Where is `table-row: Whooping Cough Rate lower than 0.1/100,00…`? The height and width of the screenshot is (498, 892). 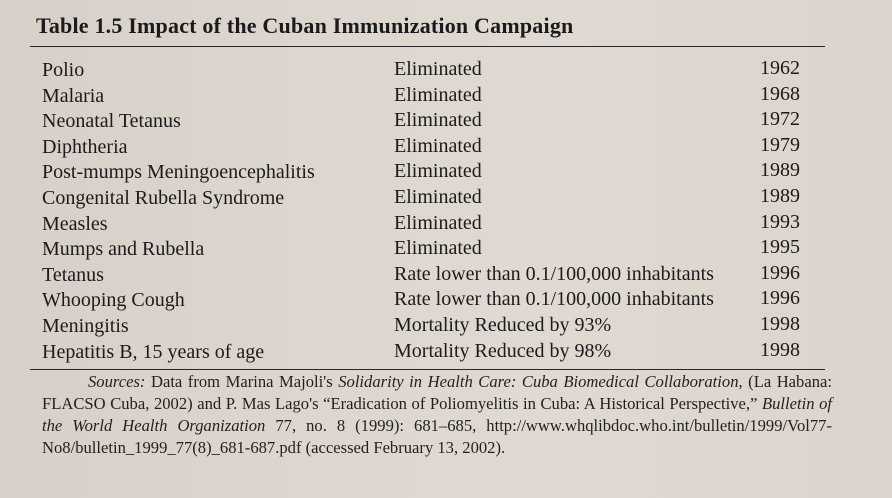
table-row: Whooping Cough Rate lower than 0.1/100,00… is located at coordinates (446, 300).